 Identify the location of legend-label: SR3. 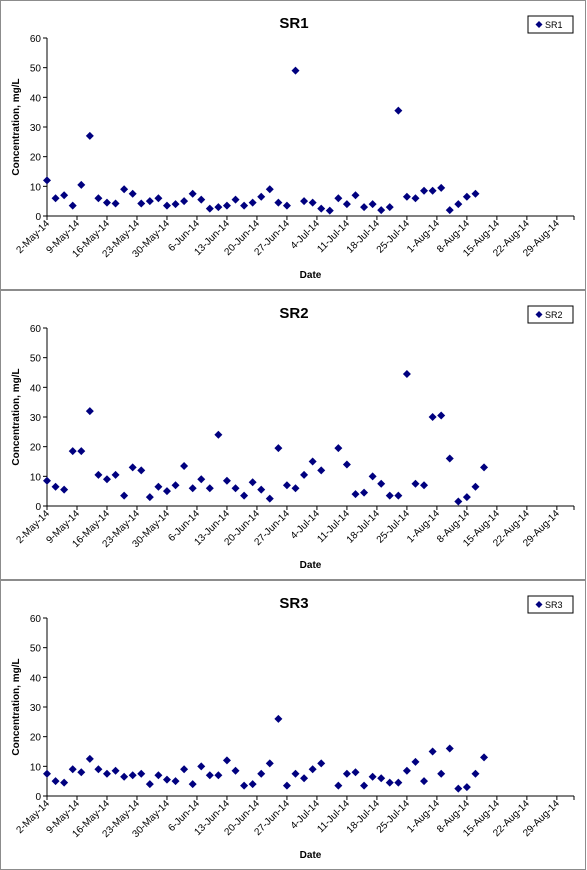
(554, 605).